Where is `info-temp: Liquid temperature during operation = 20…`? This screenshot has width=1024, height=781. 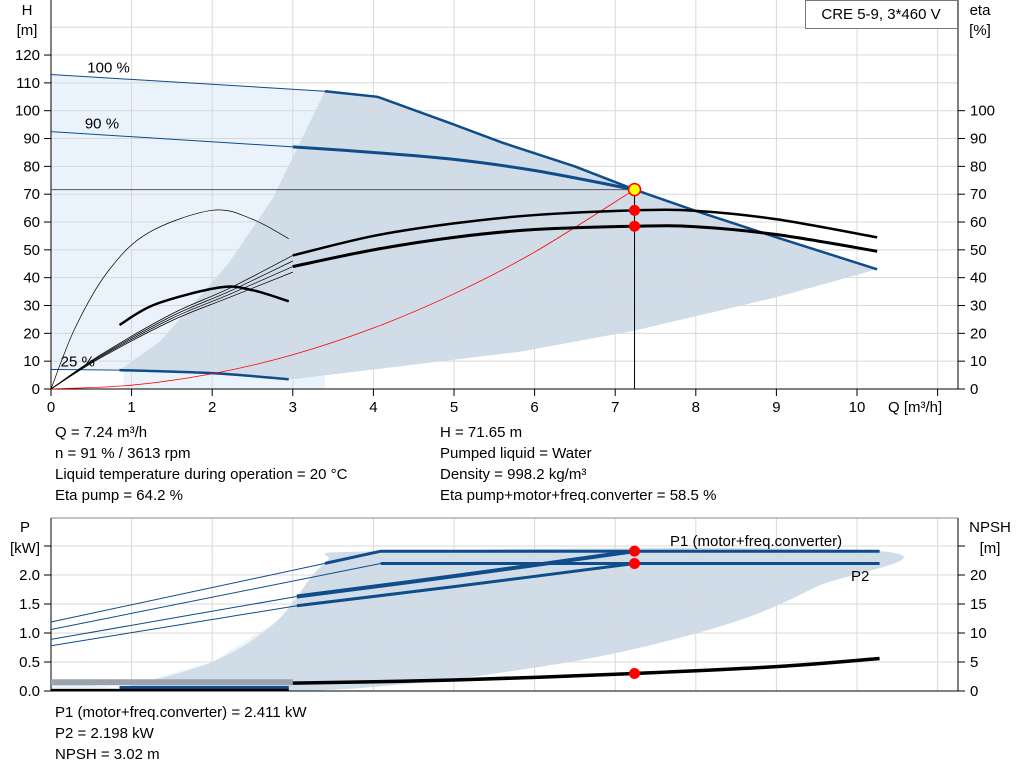 info-temp: Liquid temperature during operation = 20… is located at coordinates (201, 474).